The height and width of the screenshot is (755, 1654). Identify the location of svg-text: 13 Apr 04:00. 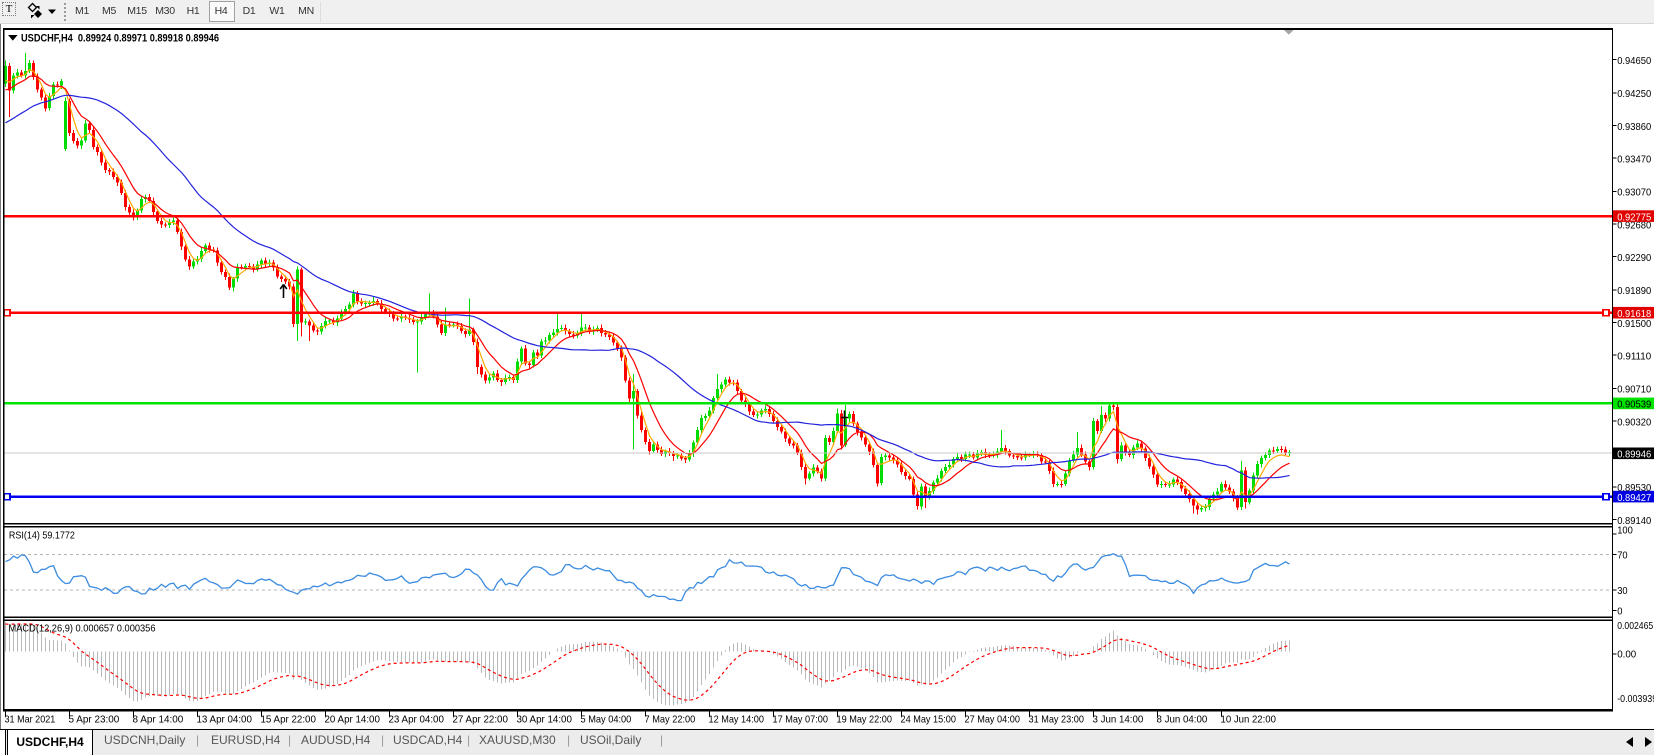
(225, 719).